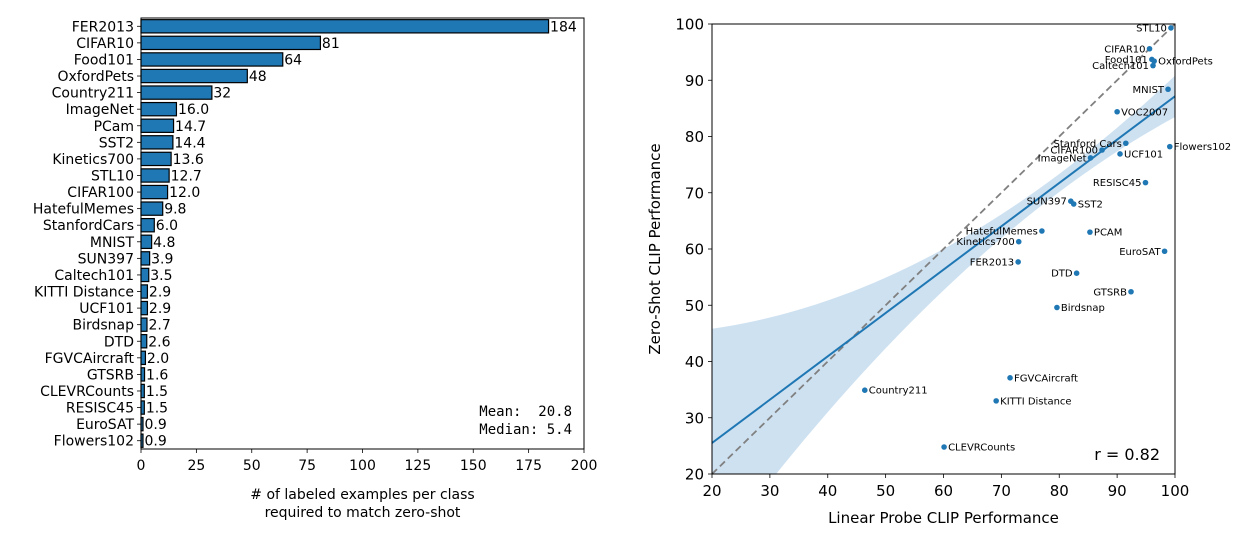  What do you see at coordinates (95, 77) in the screenshot?
I see `y-tick-label: OxfordPets` at bounding box center [95, 77].